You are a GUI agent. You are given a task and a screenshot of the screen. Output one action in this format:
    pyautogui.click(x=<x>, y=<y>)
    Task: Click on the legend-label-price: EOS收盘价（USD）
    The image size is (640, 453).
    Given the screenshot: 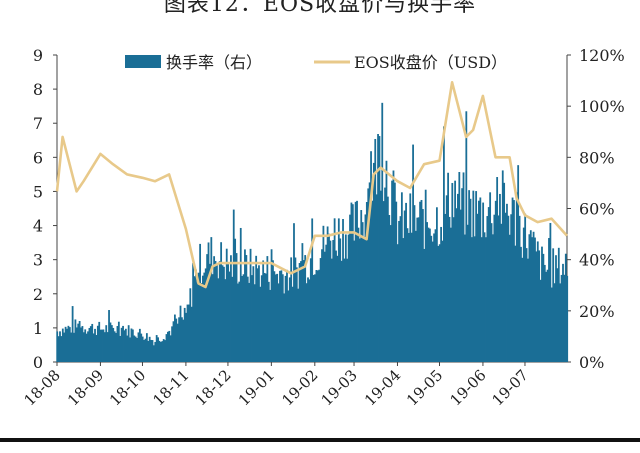 What is the action you would take?
    pyautogui.click(x=430, y=62)
    